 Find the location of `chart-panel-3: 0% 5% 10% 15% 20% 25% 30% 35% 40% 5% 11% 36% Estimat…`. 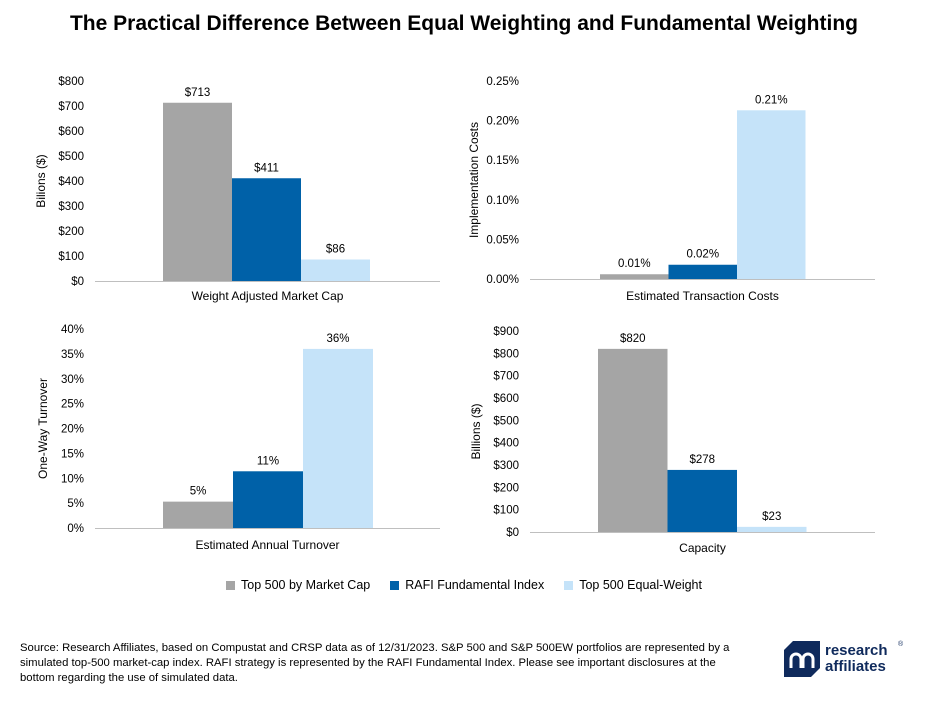

chart-panel-3: 0% 5% 10% 15% 20% 25% 30% 35% 40% 5% 11% 36% Estimat… is located at coordinates (238, 438).